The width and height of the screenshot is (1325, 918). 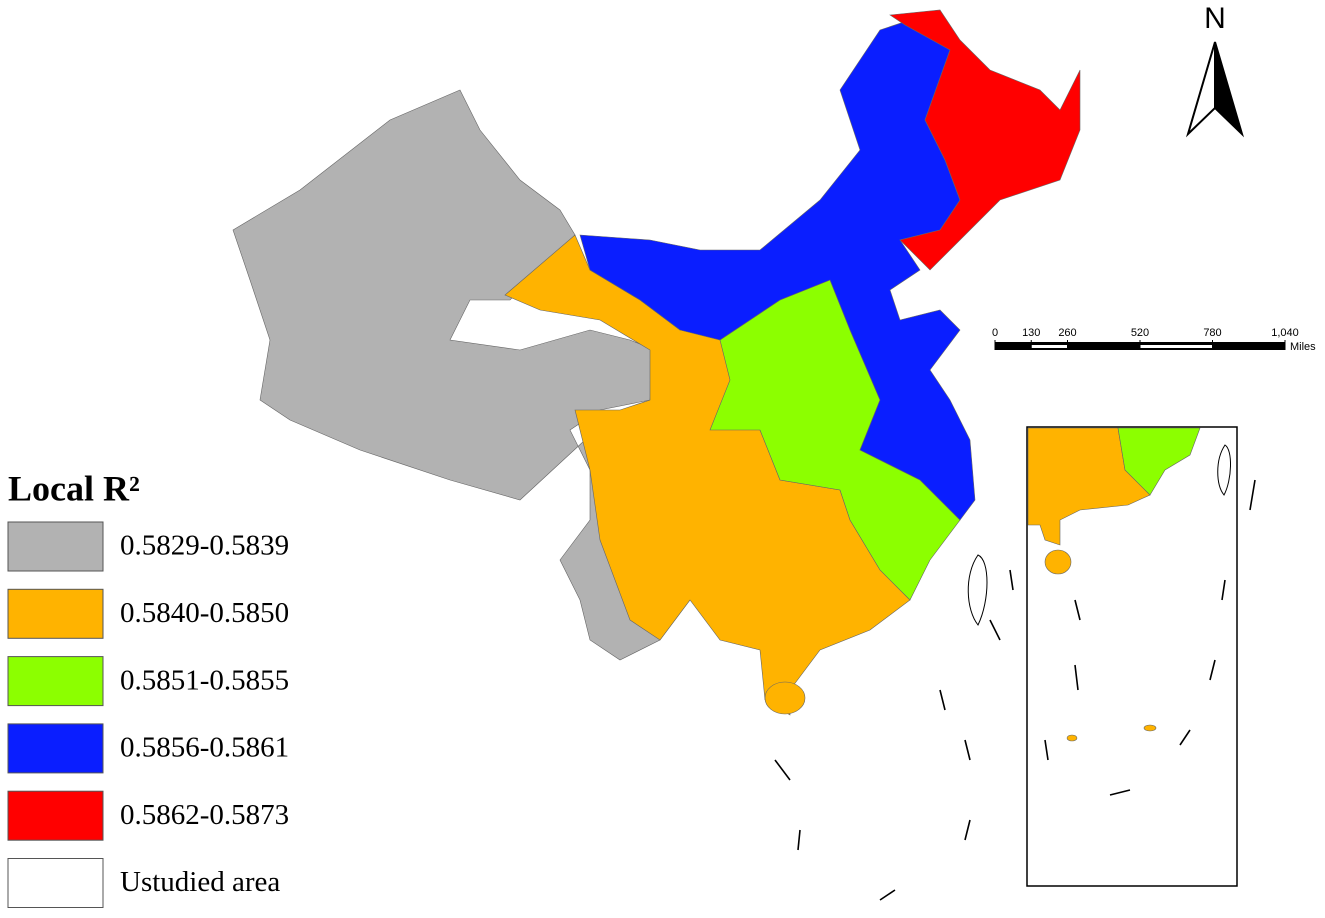 What do you see at coordinates (204, 613) in the screenshot?
I see `legend-label: 0.5840-0.5850` at bounding box center [204, 613].